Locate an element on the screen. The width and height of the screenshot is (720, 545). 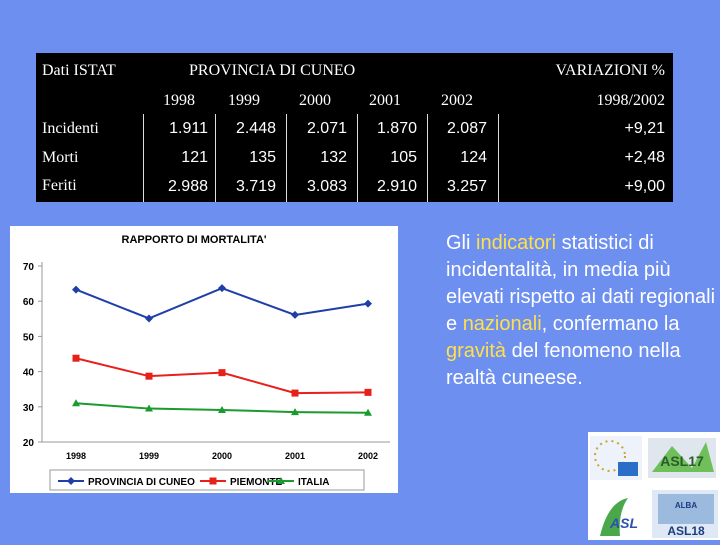
table-cell: 124 is located at coordinates (473, 157).